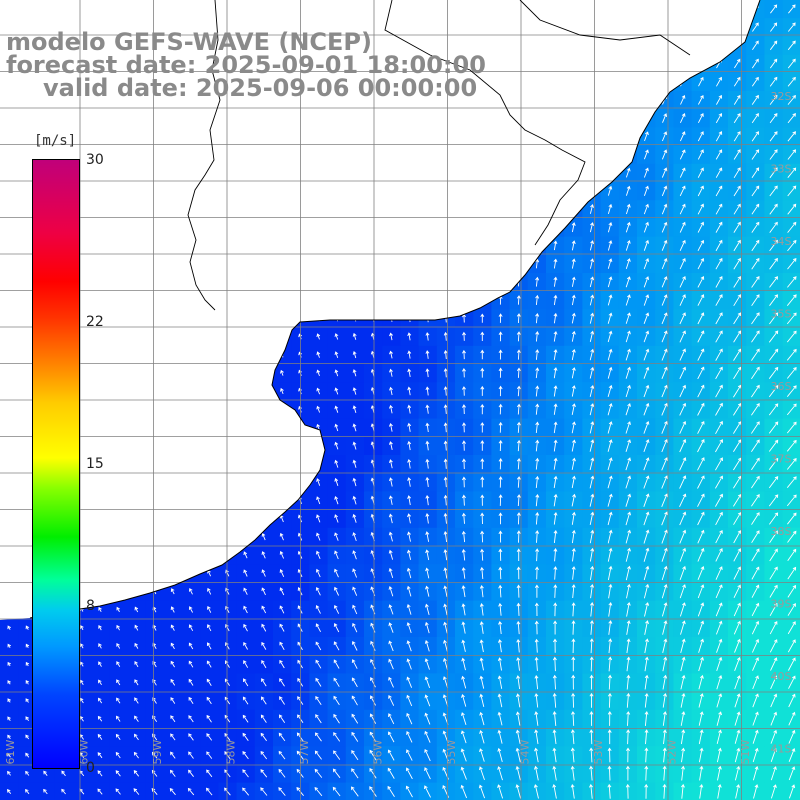  What do you see at coordinates (781, 241) in the screenshot?
I see `lat-label: 34S` at bounding box center [781, 241].